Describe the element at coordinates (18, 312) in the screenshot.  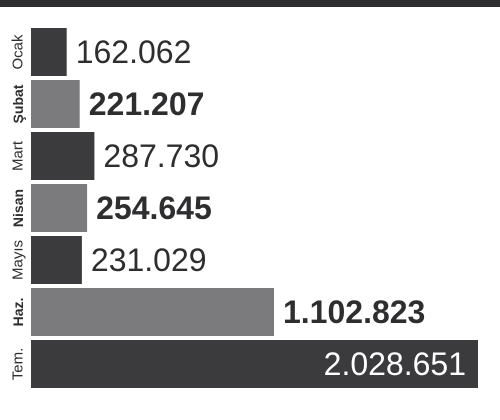
I see `category-label-6: Haz.` at that location.